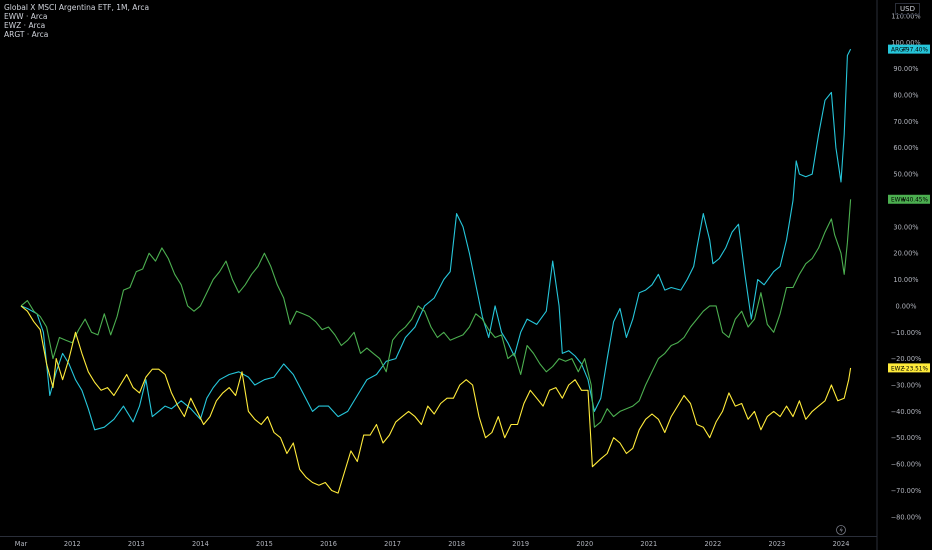 This screenshot has height=550, width=932. What do you see at coordinates (72, 544) in the screenshot?
I see `x-tick-label: 2012` at bounding box center [72, 544].